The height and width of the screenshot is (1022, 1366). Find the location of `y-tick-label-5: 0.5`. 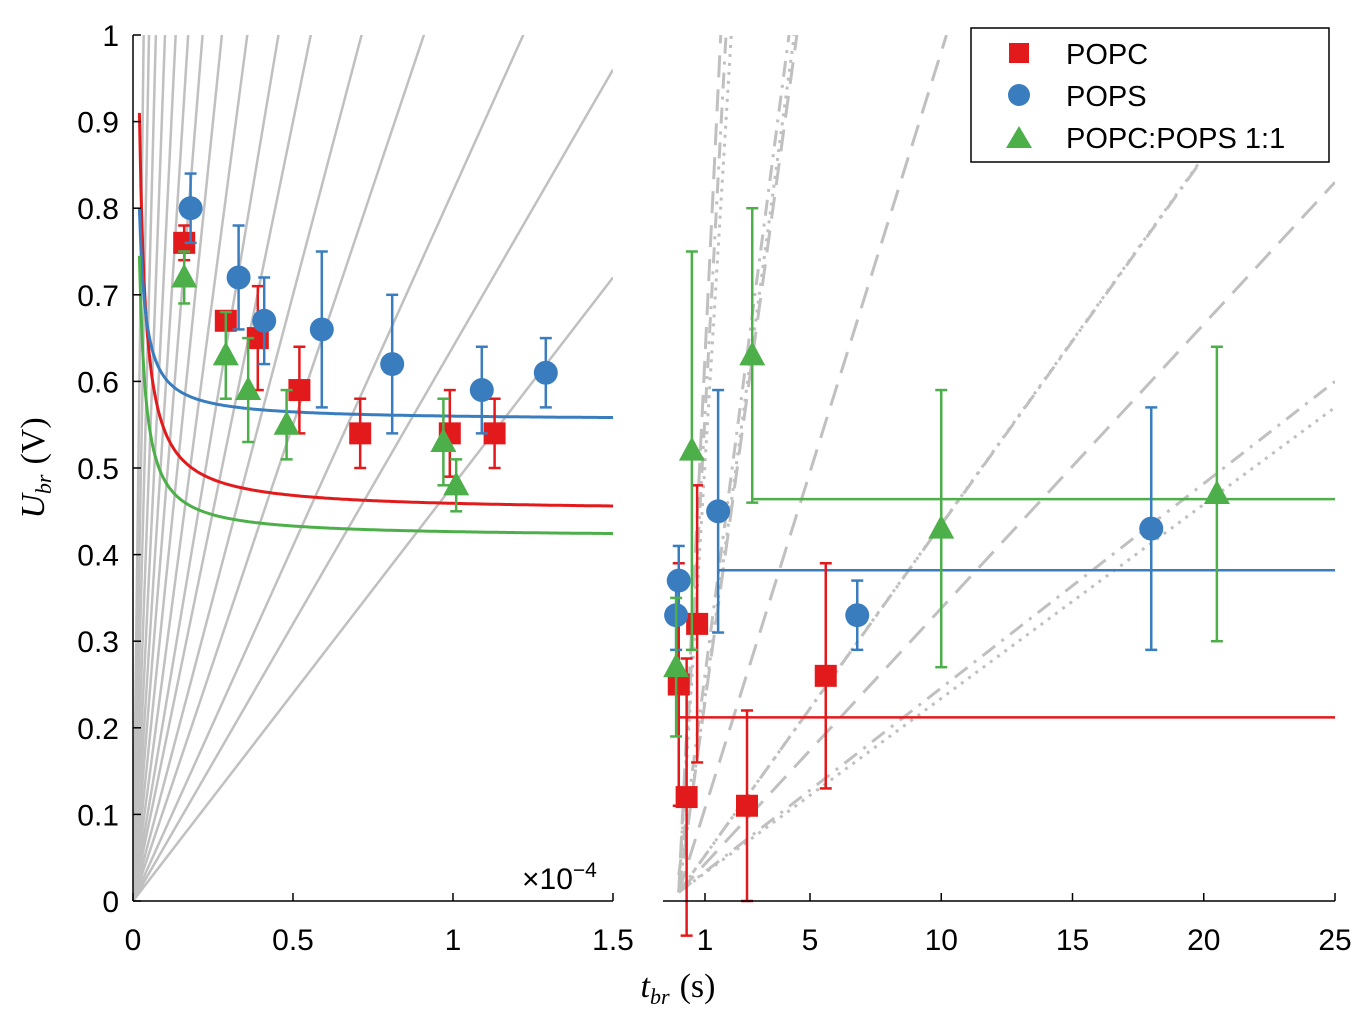

y-tick-label-5: 0.5 is located at coordinates (98, 469).